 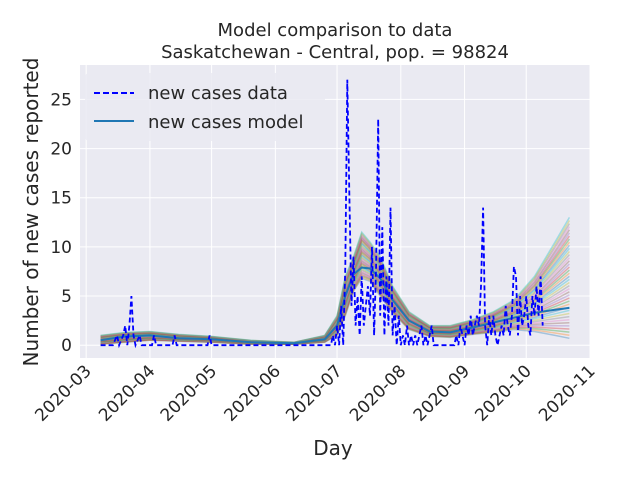 What do you see at coordinates (63, 393) in the screenshot?
I see `x-tick-label: 2020-03` at bounding box center [63, 393].